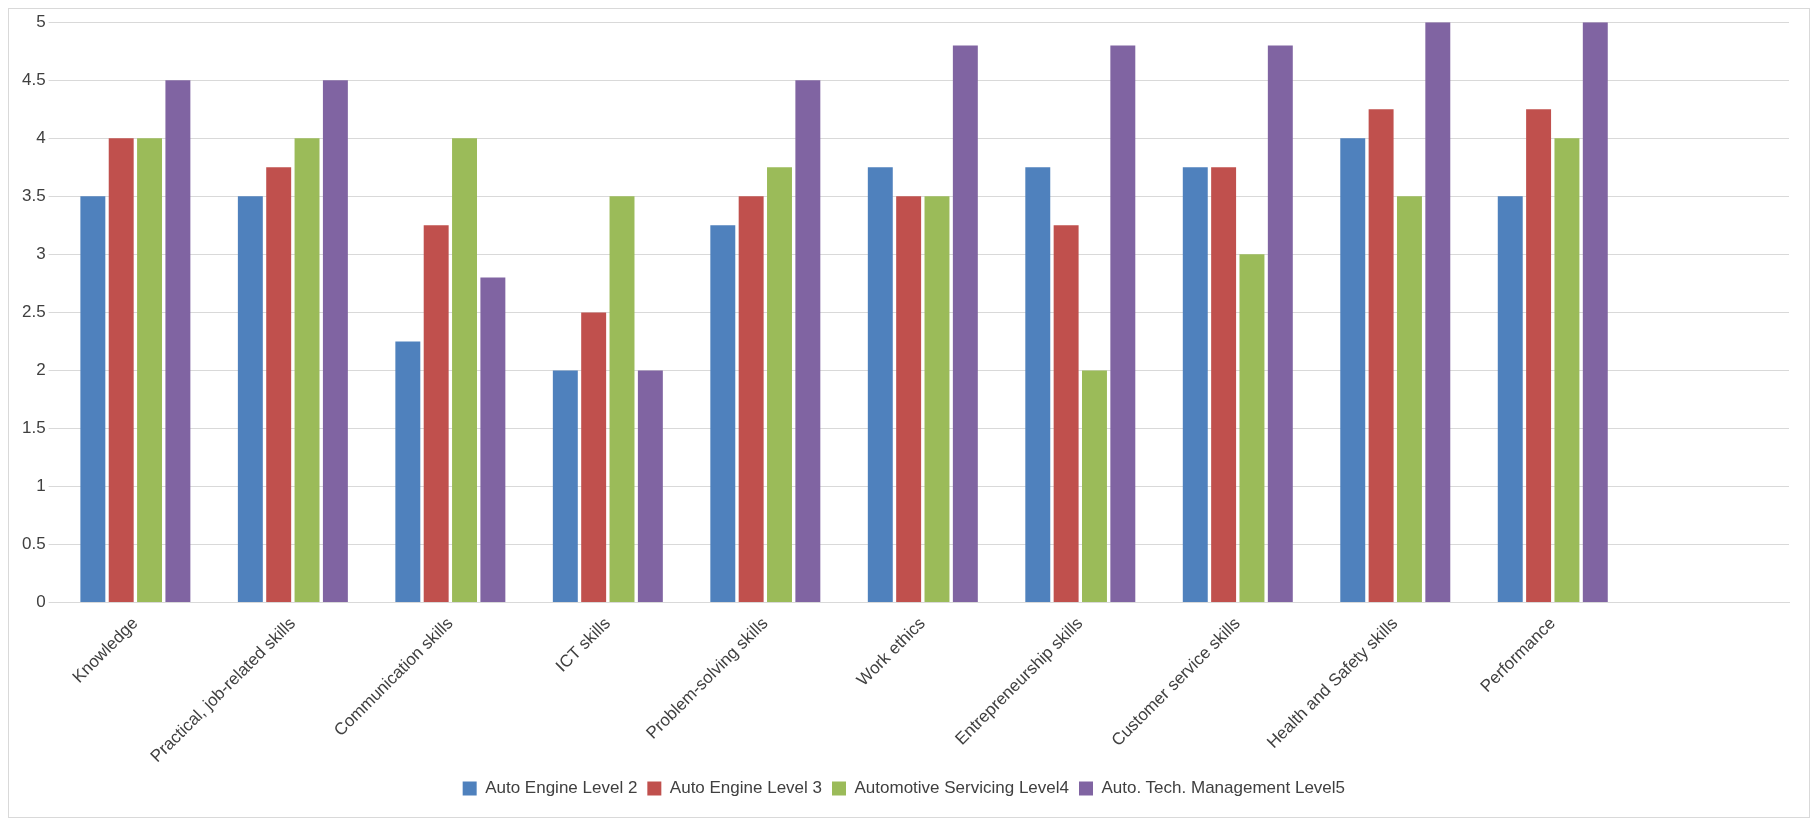 This screenshot has height=828, width=1820. I want to click on legend-label: Auto. Tech. Management Level5, so click(1223, 788).